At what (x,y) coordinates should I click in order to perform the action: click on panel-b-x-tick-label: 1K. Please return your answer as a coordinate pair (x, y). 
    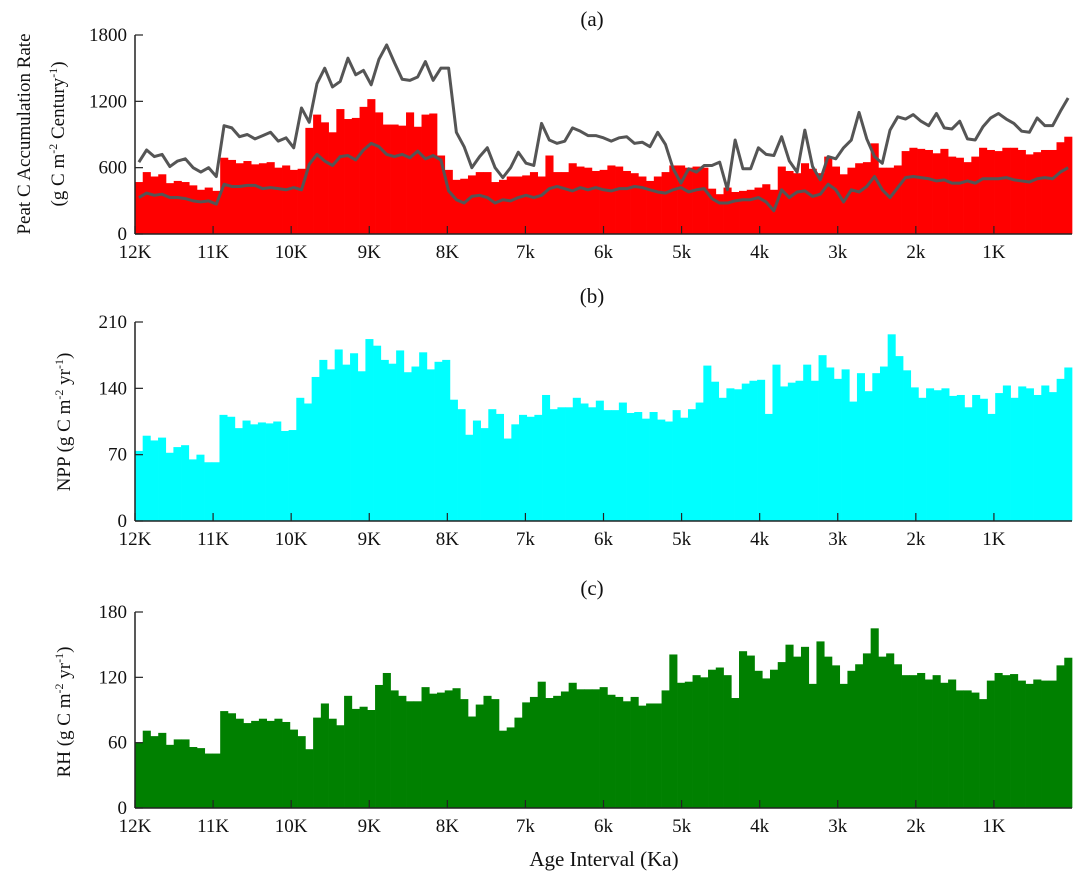
    Looking at the image, I should click on (994, 539).